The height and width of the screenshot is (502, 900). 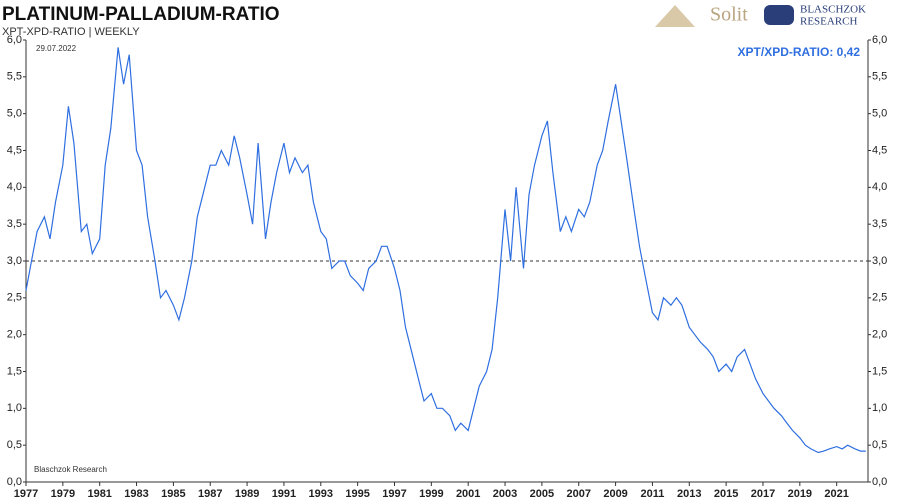 I want to click on logo-blaschzok: BLASCHZOK, so click(x=833, y=10).